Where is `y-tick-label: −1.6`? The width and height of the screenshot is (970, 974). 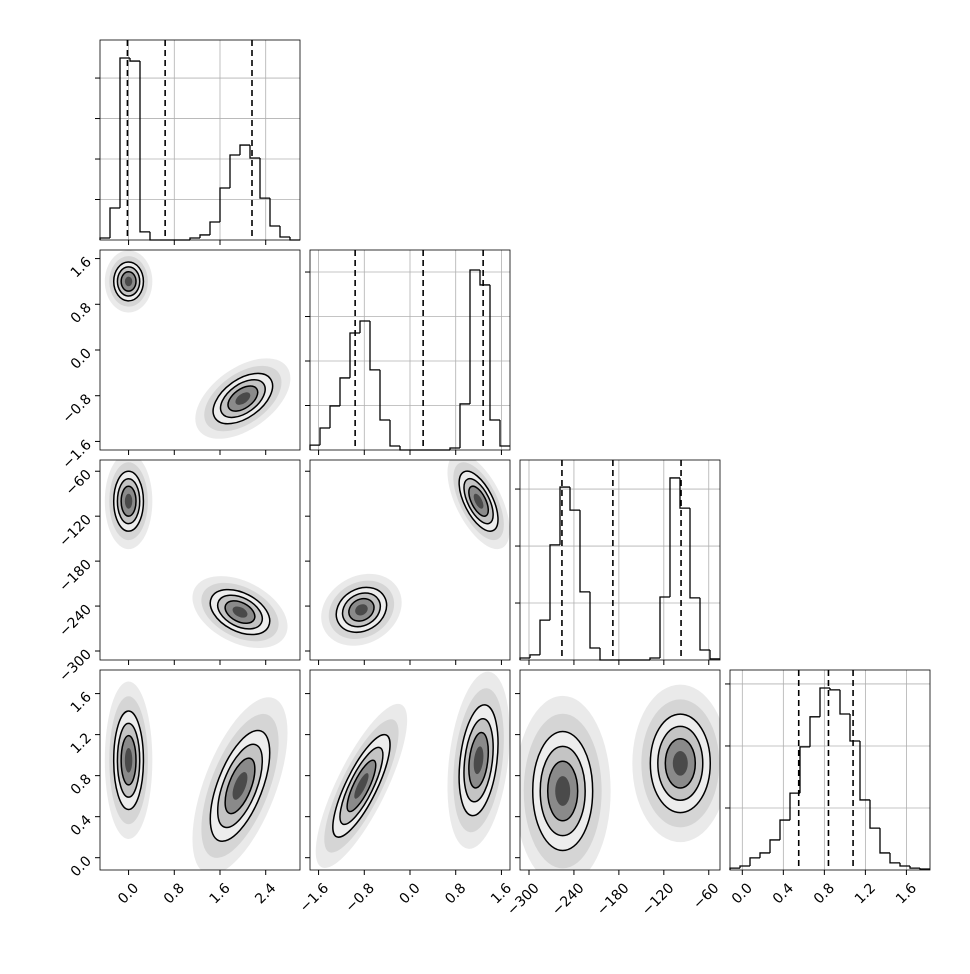
y-tick-label: −1.6 is located at coordinates (76, 454).